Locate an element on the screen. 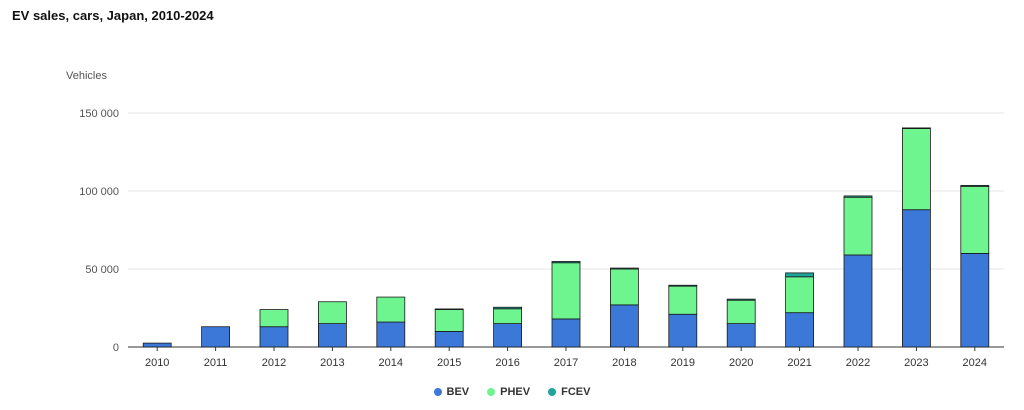 The height and width of the screenshot is (410, 1024). x-tick-label: 2010 is located at coordinates (157, 363).